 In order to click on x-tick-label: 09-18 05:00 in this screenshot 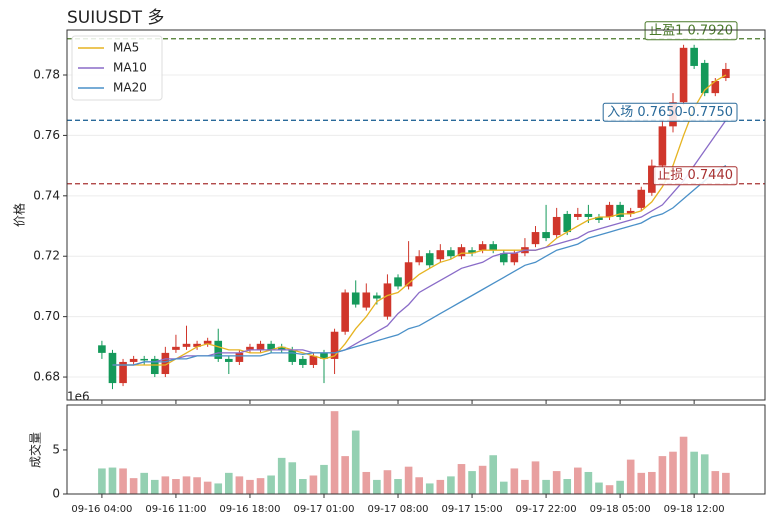, I will do `click(620, 509)`.